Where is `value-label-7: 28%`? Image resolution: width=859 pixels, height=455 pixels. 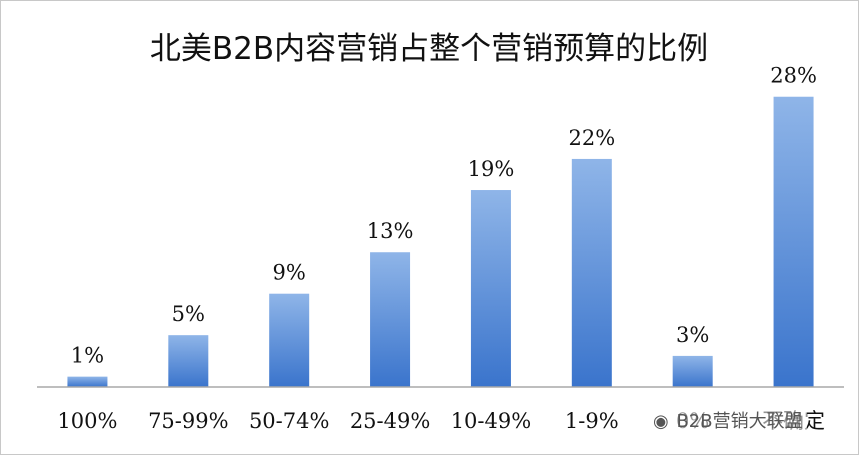 value-label-7: 28% is located at coordinates (793, 76).